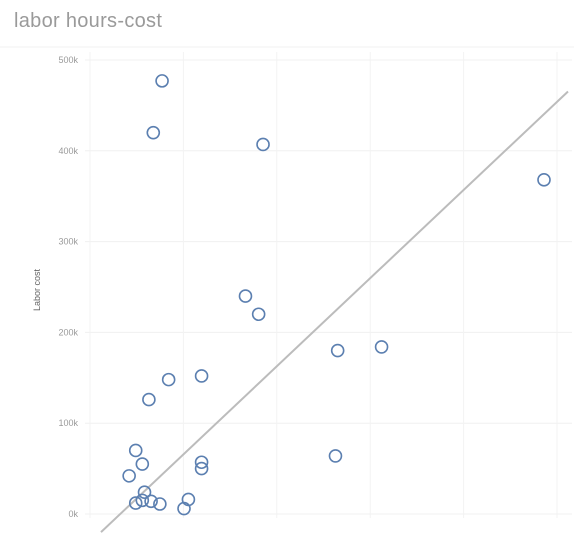 The width and height of the screenshot is (574, 539). What do you see at coordinates (88, 21) in the screenshot?
I see `chart-title: labor hours-cost` at bounding box center [88, 21].